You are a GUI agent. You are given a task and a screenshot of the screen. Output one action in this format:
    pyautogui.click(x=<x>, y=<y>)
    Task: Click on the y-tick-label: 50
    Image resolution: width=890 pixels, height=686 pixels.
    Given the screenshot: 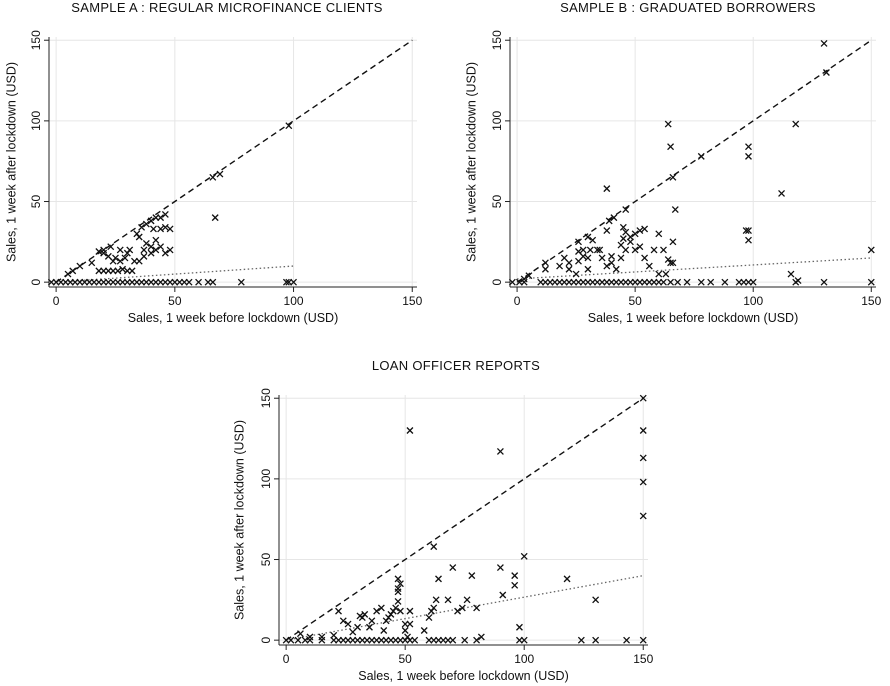 What is the action you would take?
    pyautogui.click(x=266, y=560)
    